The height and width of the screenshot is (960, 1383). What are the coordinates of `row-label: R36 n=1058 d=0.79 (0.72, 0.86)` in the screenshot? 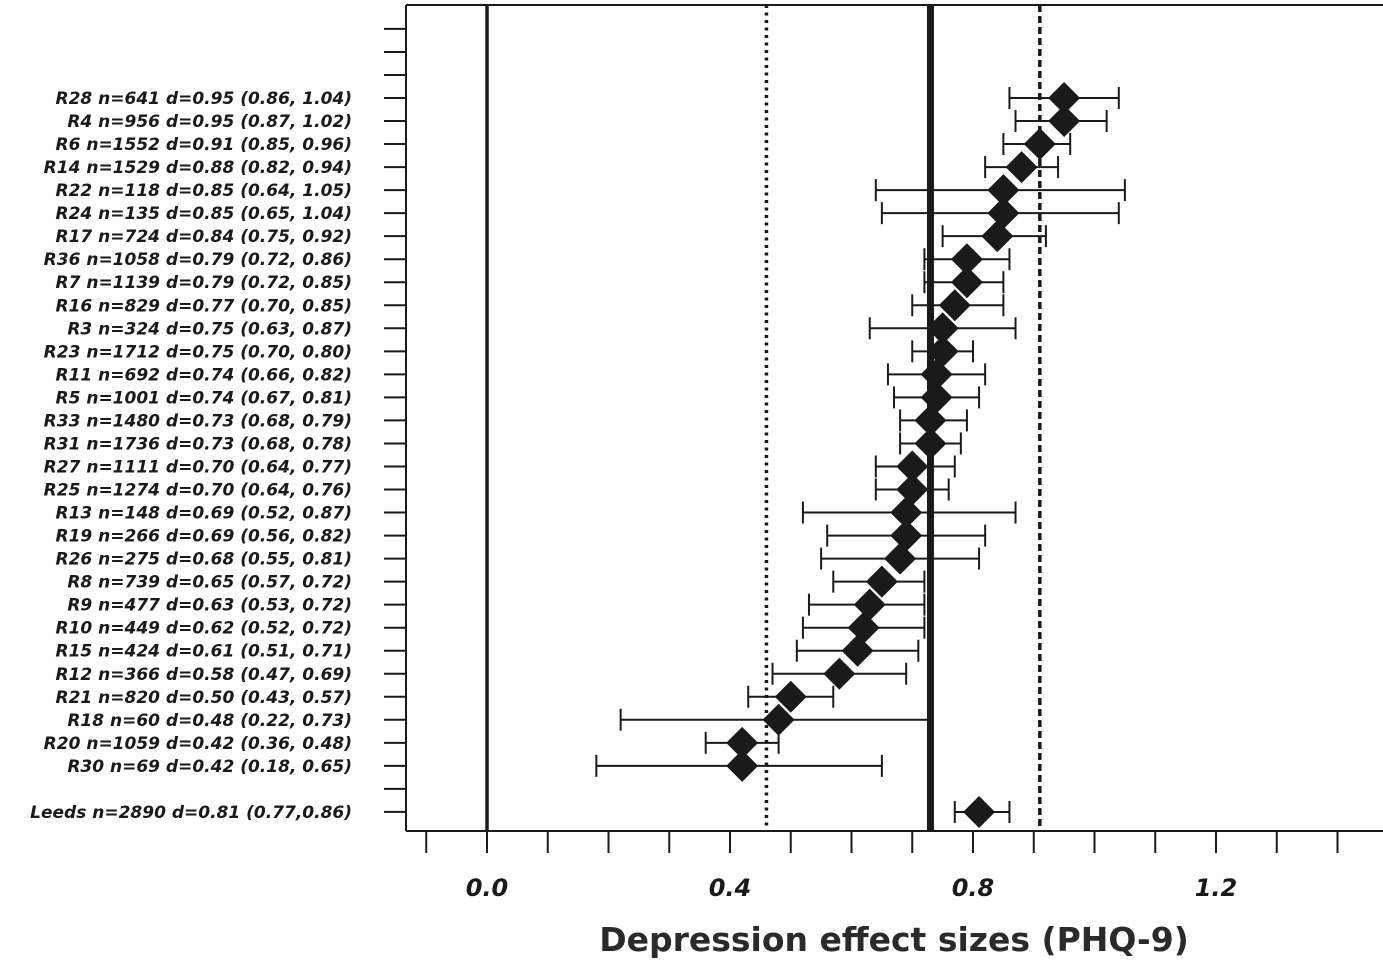 It's located at (198, 260).